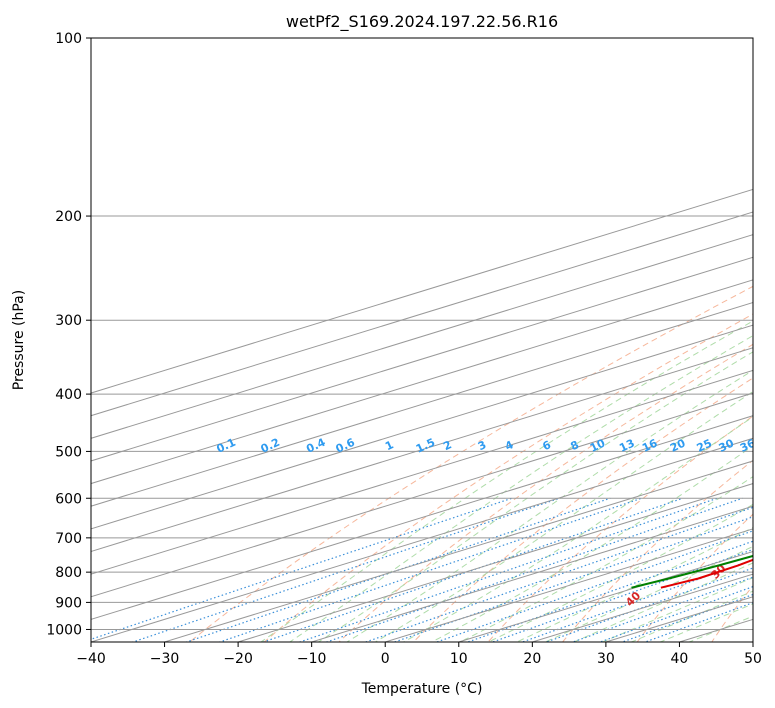 This screenshot has width=775, height=708. What do you see at coordinates (68, 395) in the screenshot?
I see `y-tick-label: 400` at bounding box center [68, 395].